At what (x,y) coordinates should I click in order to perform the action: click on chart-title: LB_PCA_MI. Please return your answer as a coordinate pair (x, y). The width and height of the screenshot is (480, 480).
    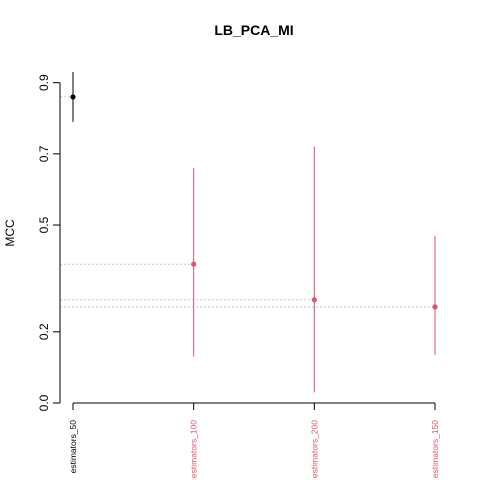
    Looking at the image, I should click on (253, 30).